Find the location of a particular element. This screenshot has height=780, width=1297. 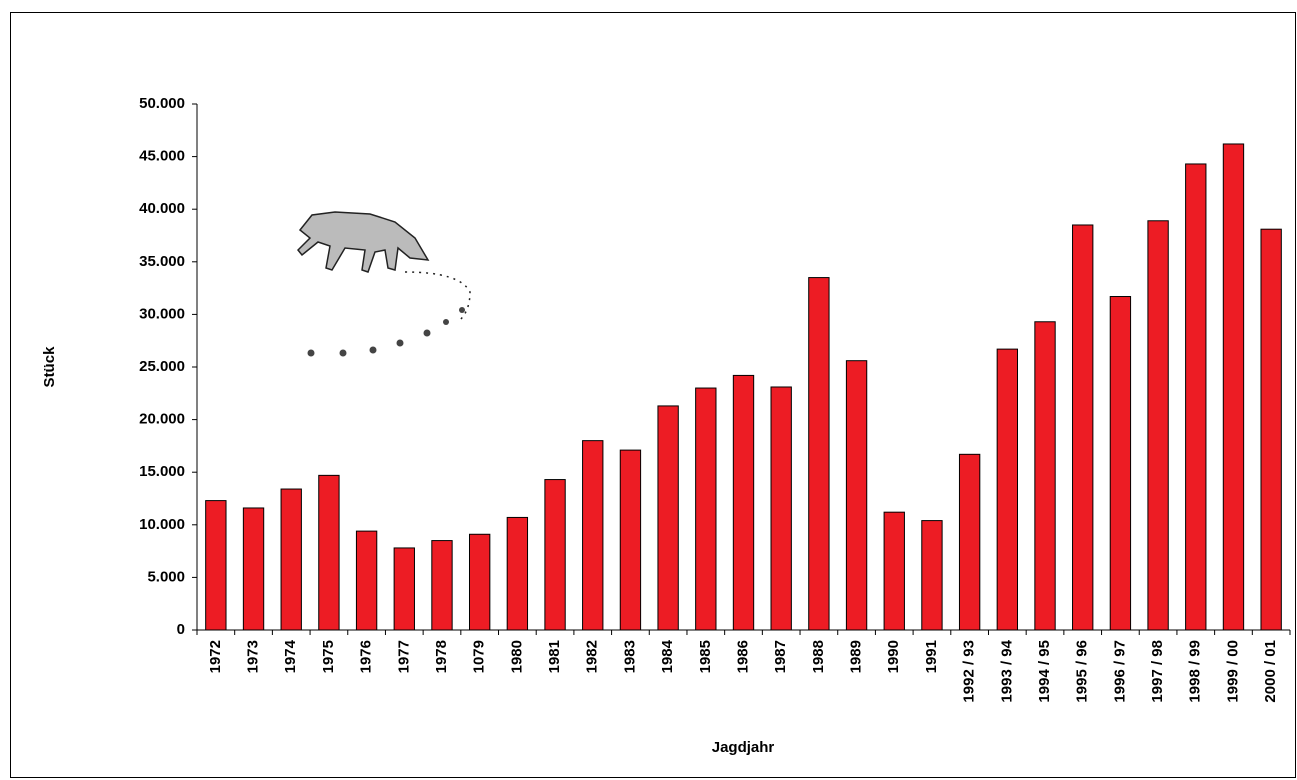

x-tick-label: 1995 / 96 is located at coordinates (1082, 671).